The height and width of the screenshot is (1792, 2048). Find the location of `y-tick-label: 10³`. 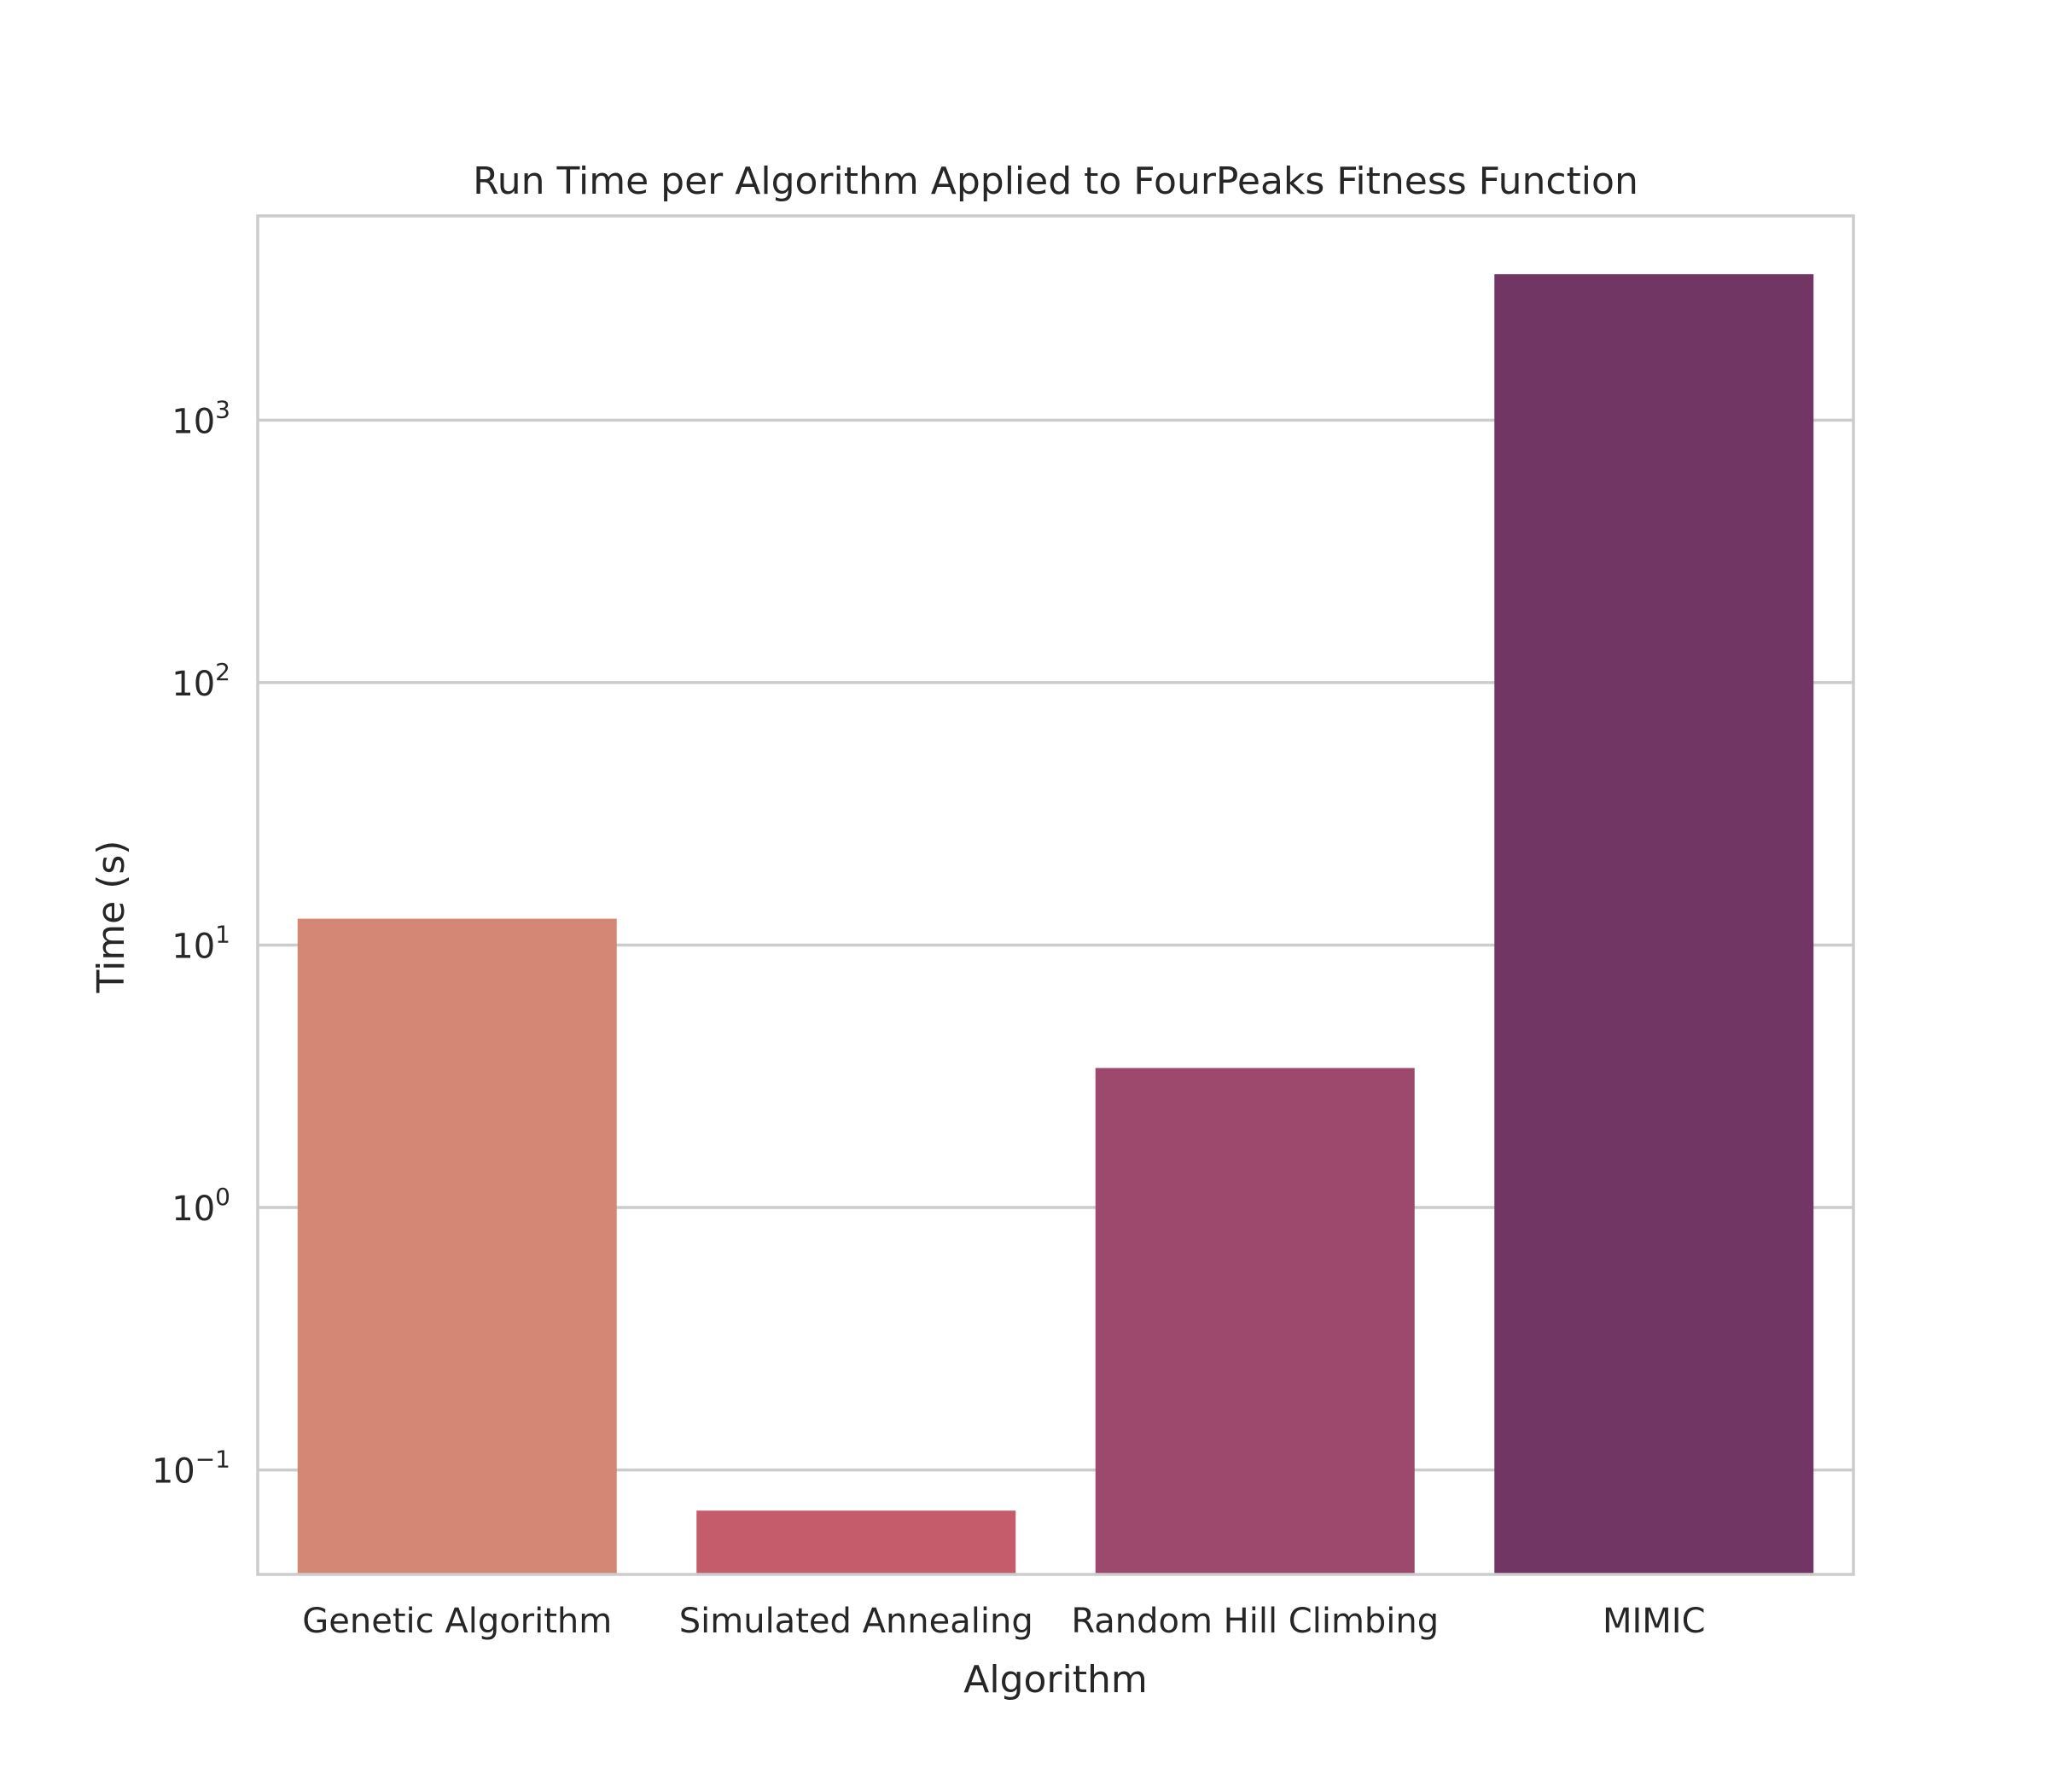

y-tick-label: 10³ is located at coordinates (201, 418).